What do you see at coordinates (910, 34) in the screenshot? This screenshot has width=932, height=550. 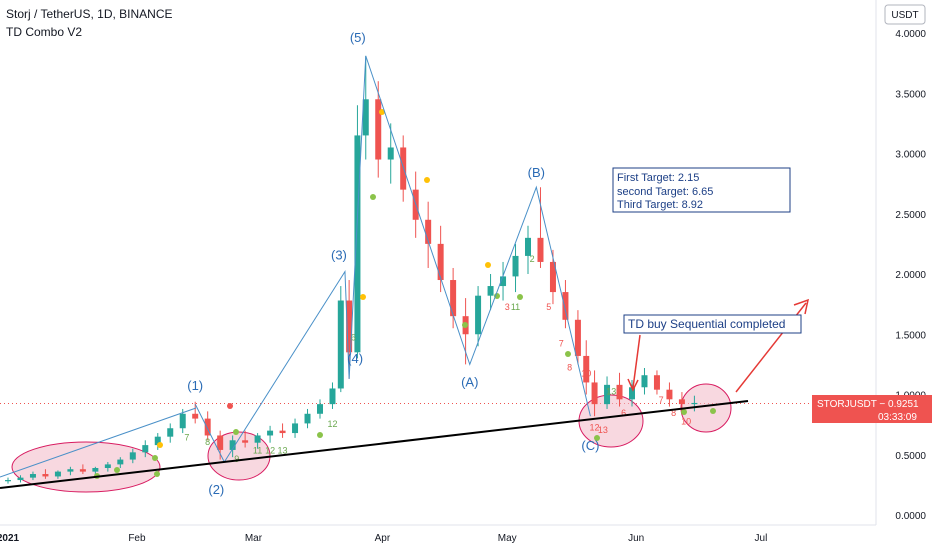 I see `y-tick-label: 4.0000` at bounding box center [910, 34].